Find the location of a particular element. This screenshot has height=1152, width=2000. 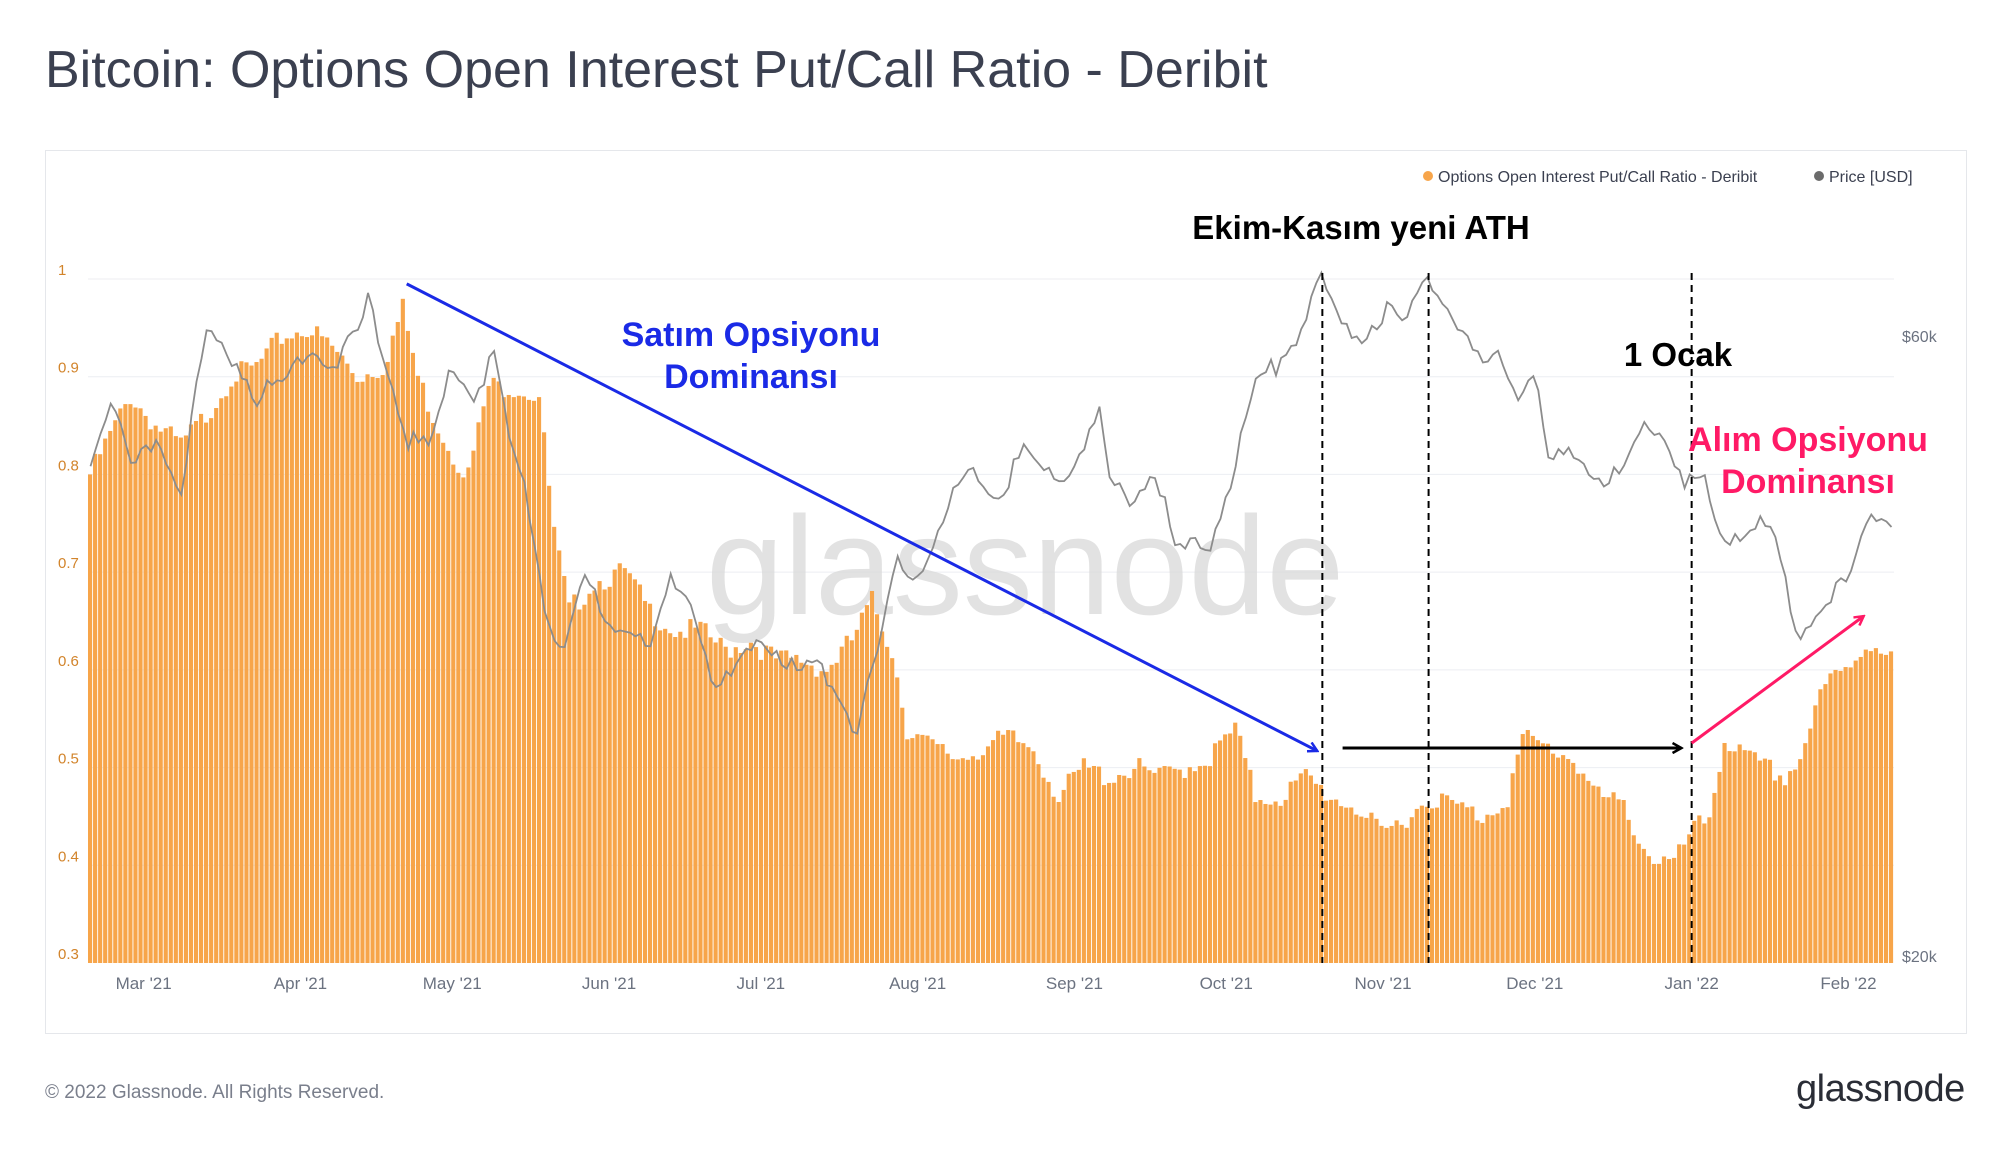

x-tick-label: Apr '21 is located at coordinates (300, 983).